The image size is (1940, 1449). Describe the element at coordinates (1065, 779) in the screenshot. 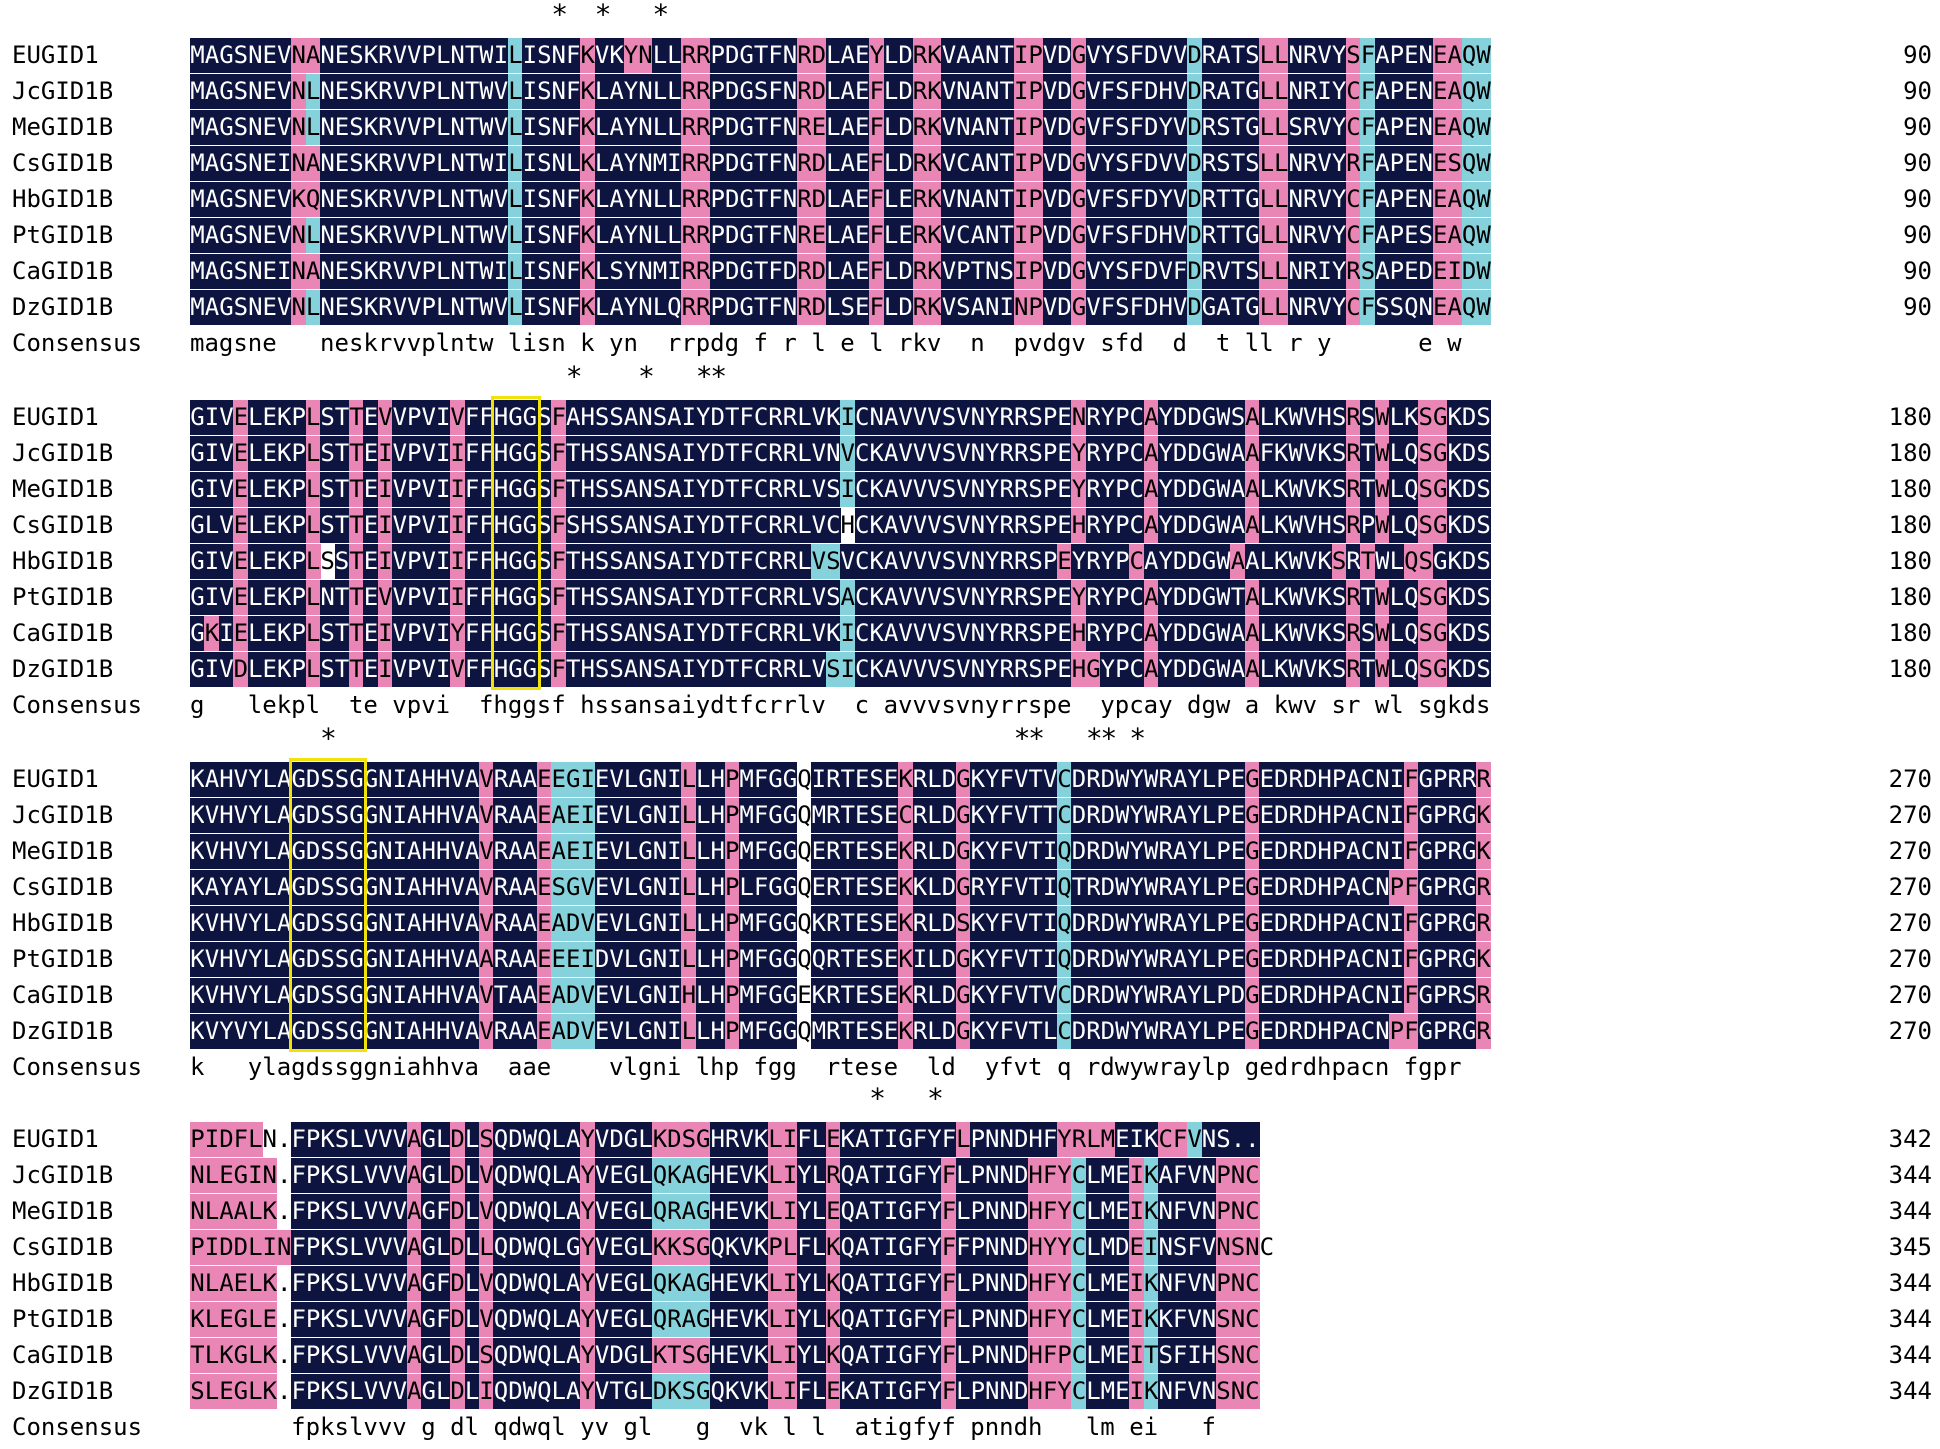

I see `residue: C` at that location.